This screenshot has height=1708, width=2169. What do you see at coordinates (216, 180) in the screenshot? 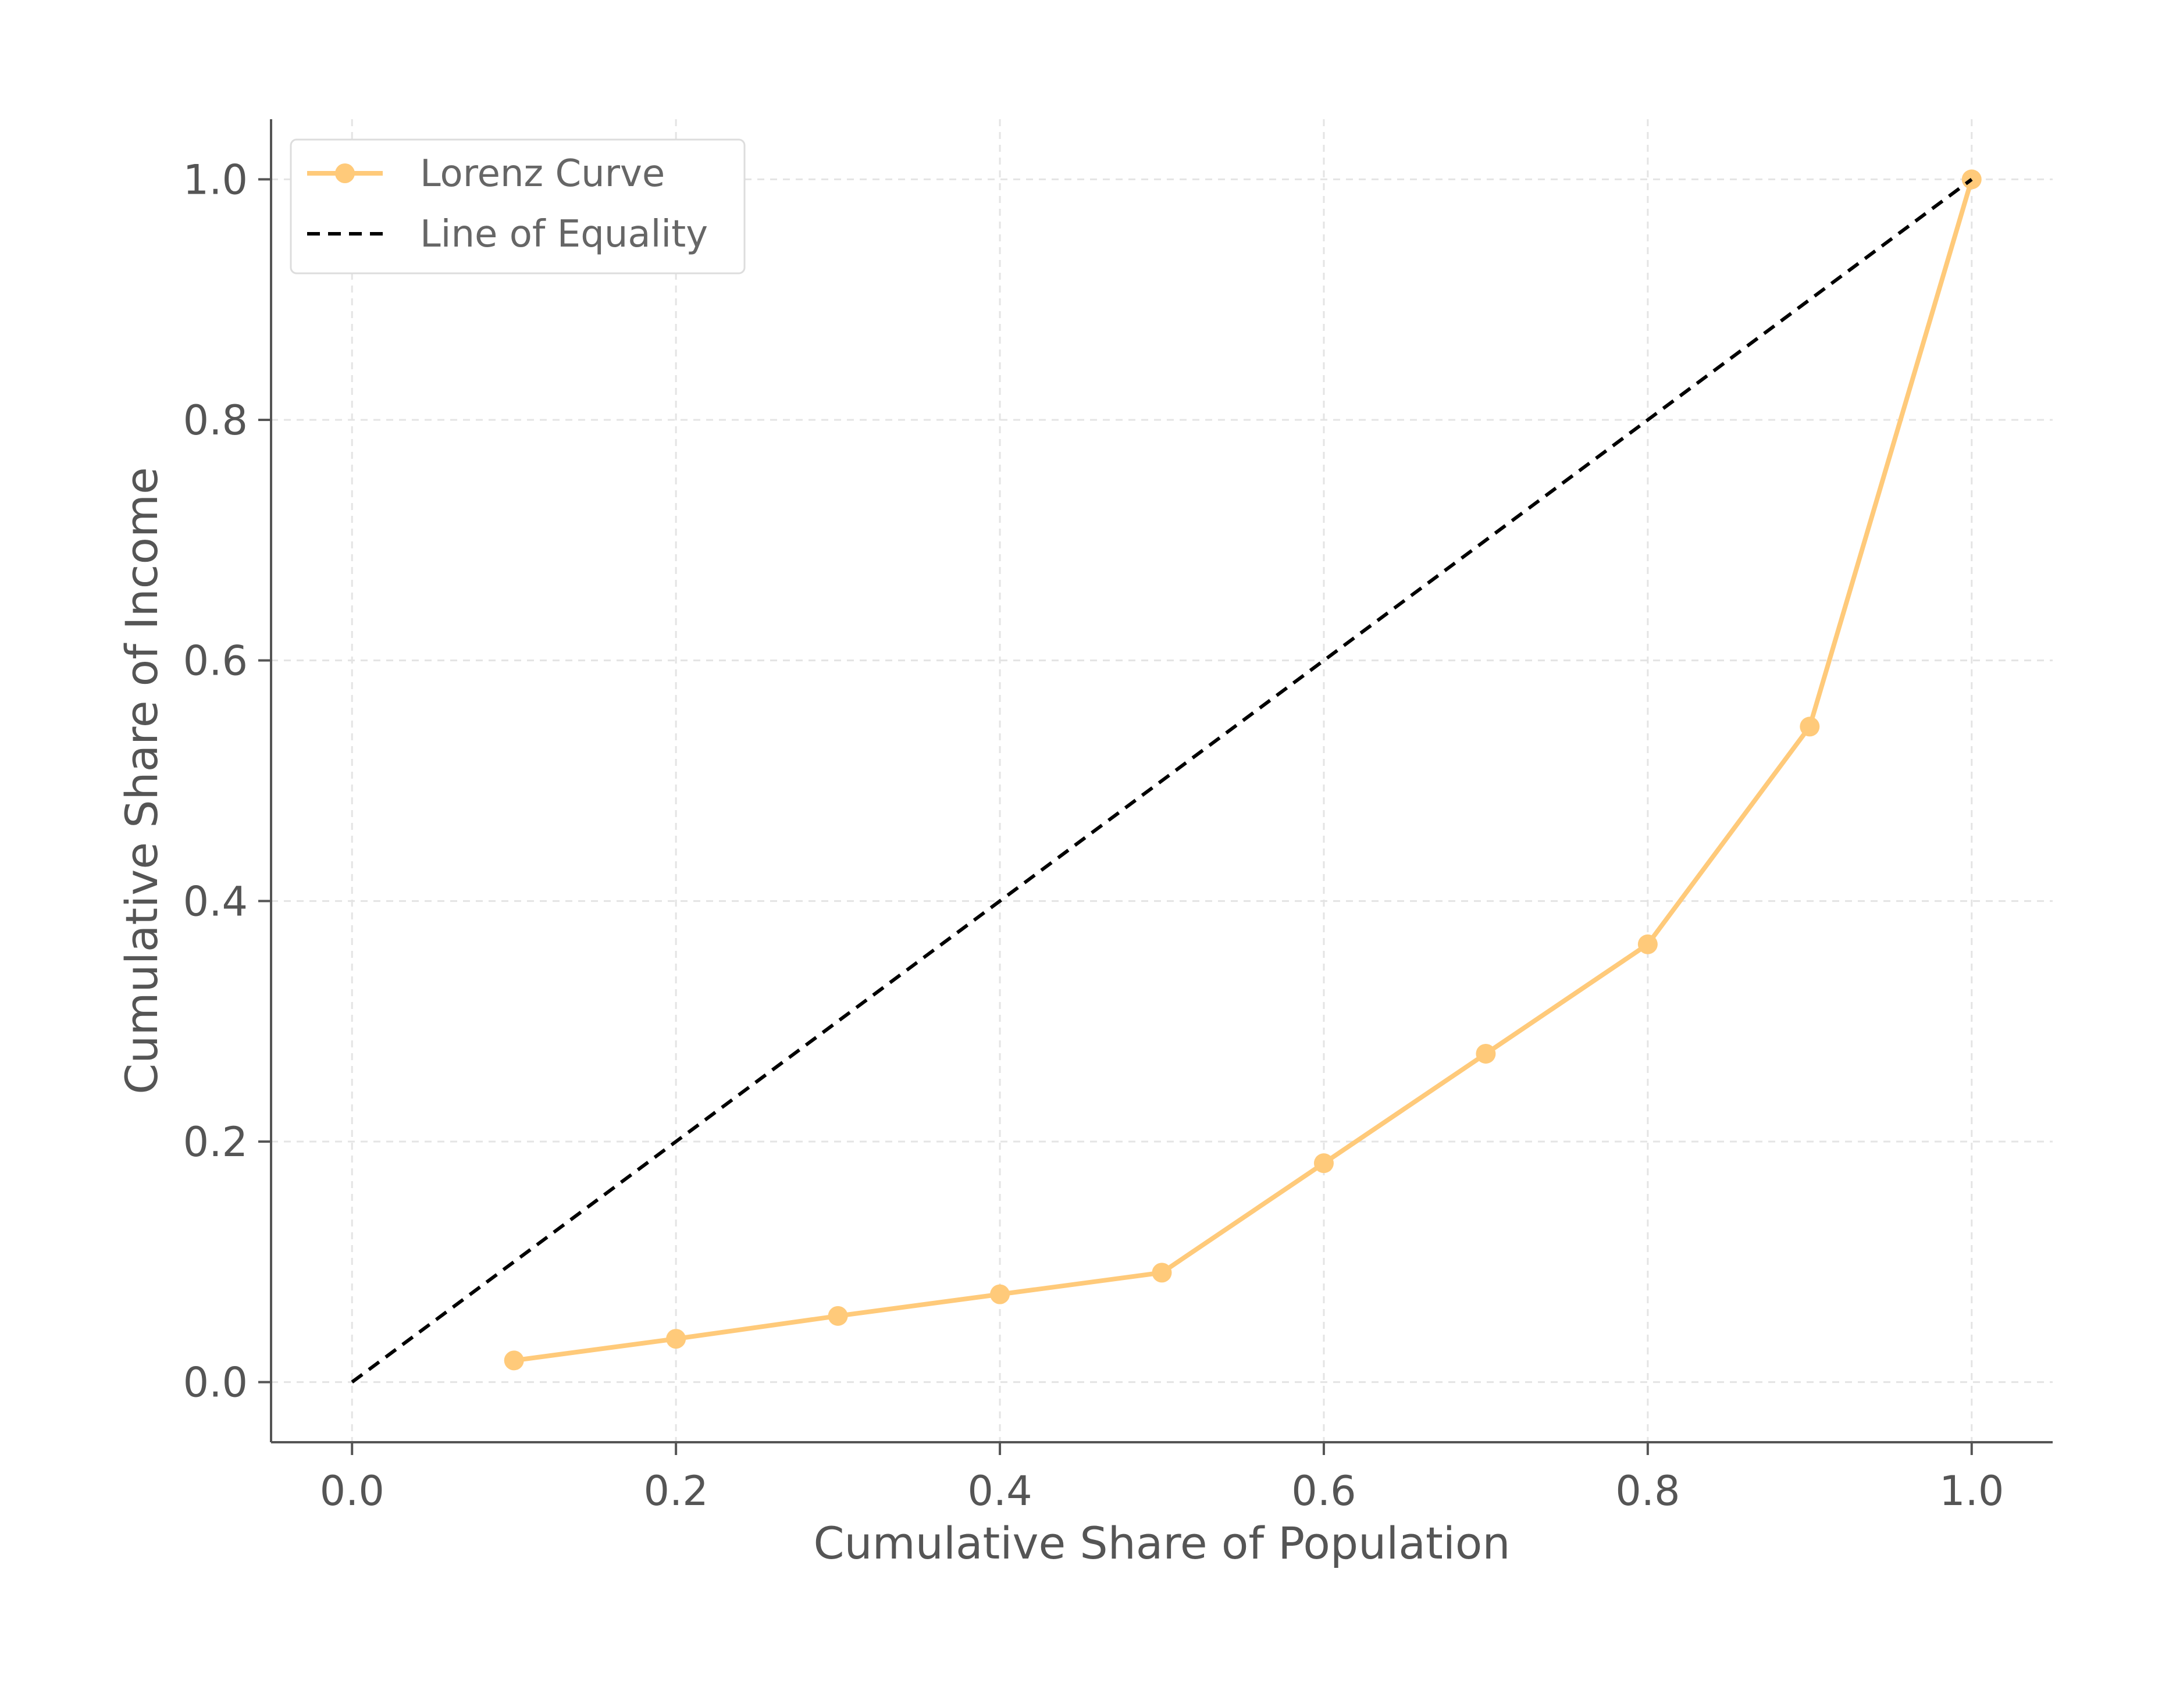
I see `y-tick-label: 1.0` at bounding box center [216, 180].